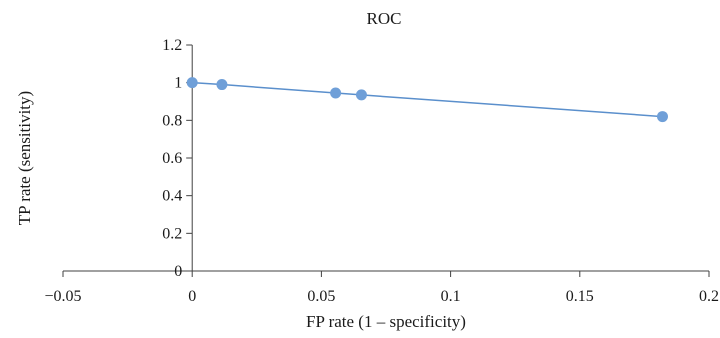 The height and width of the screenshot is (338, 720). What do you see at coordinates (178, 83) in the screenshot?
I see `y-tick-label: 1` at bounding box center [178, 83].